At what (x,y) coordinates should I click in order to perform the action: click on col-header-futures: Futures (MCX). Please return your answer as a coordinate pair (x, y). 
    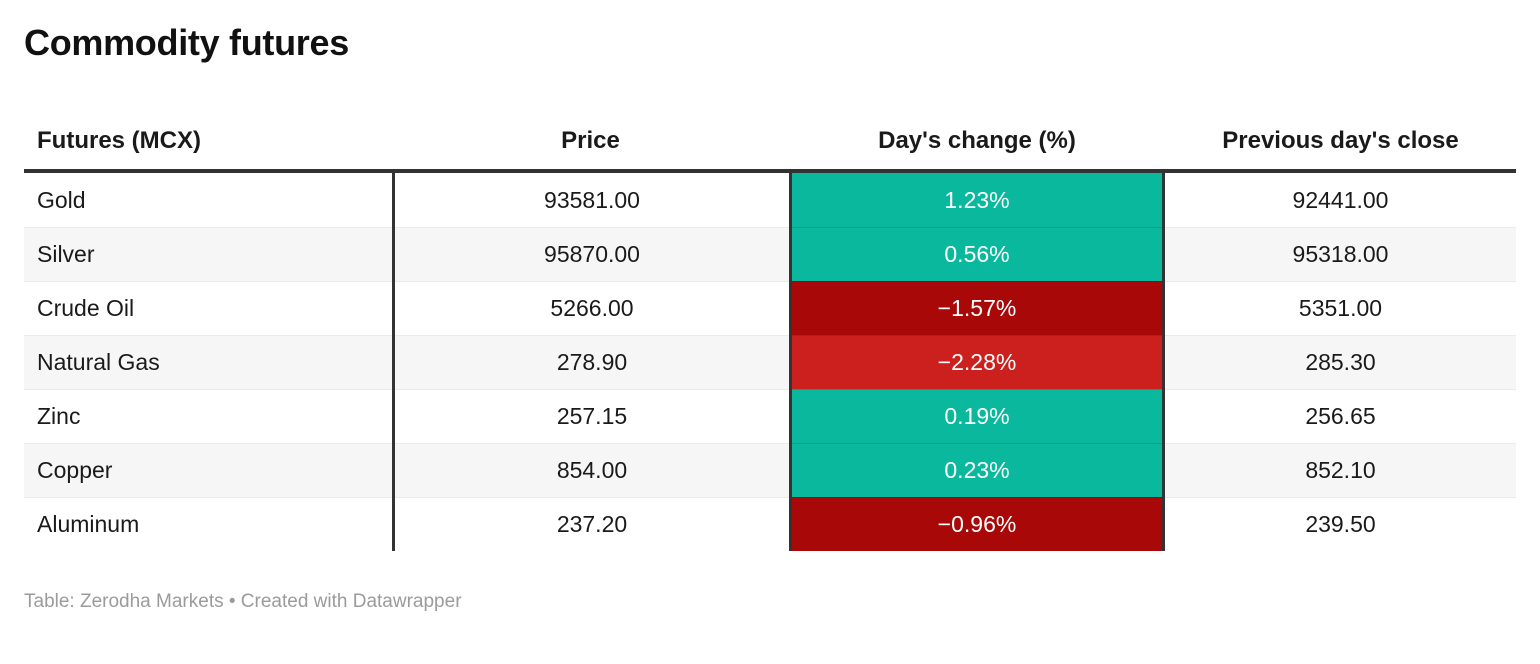
    Looking at the image, I should click on (119, 140).